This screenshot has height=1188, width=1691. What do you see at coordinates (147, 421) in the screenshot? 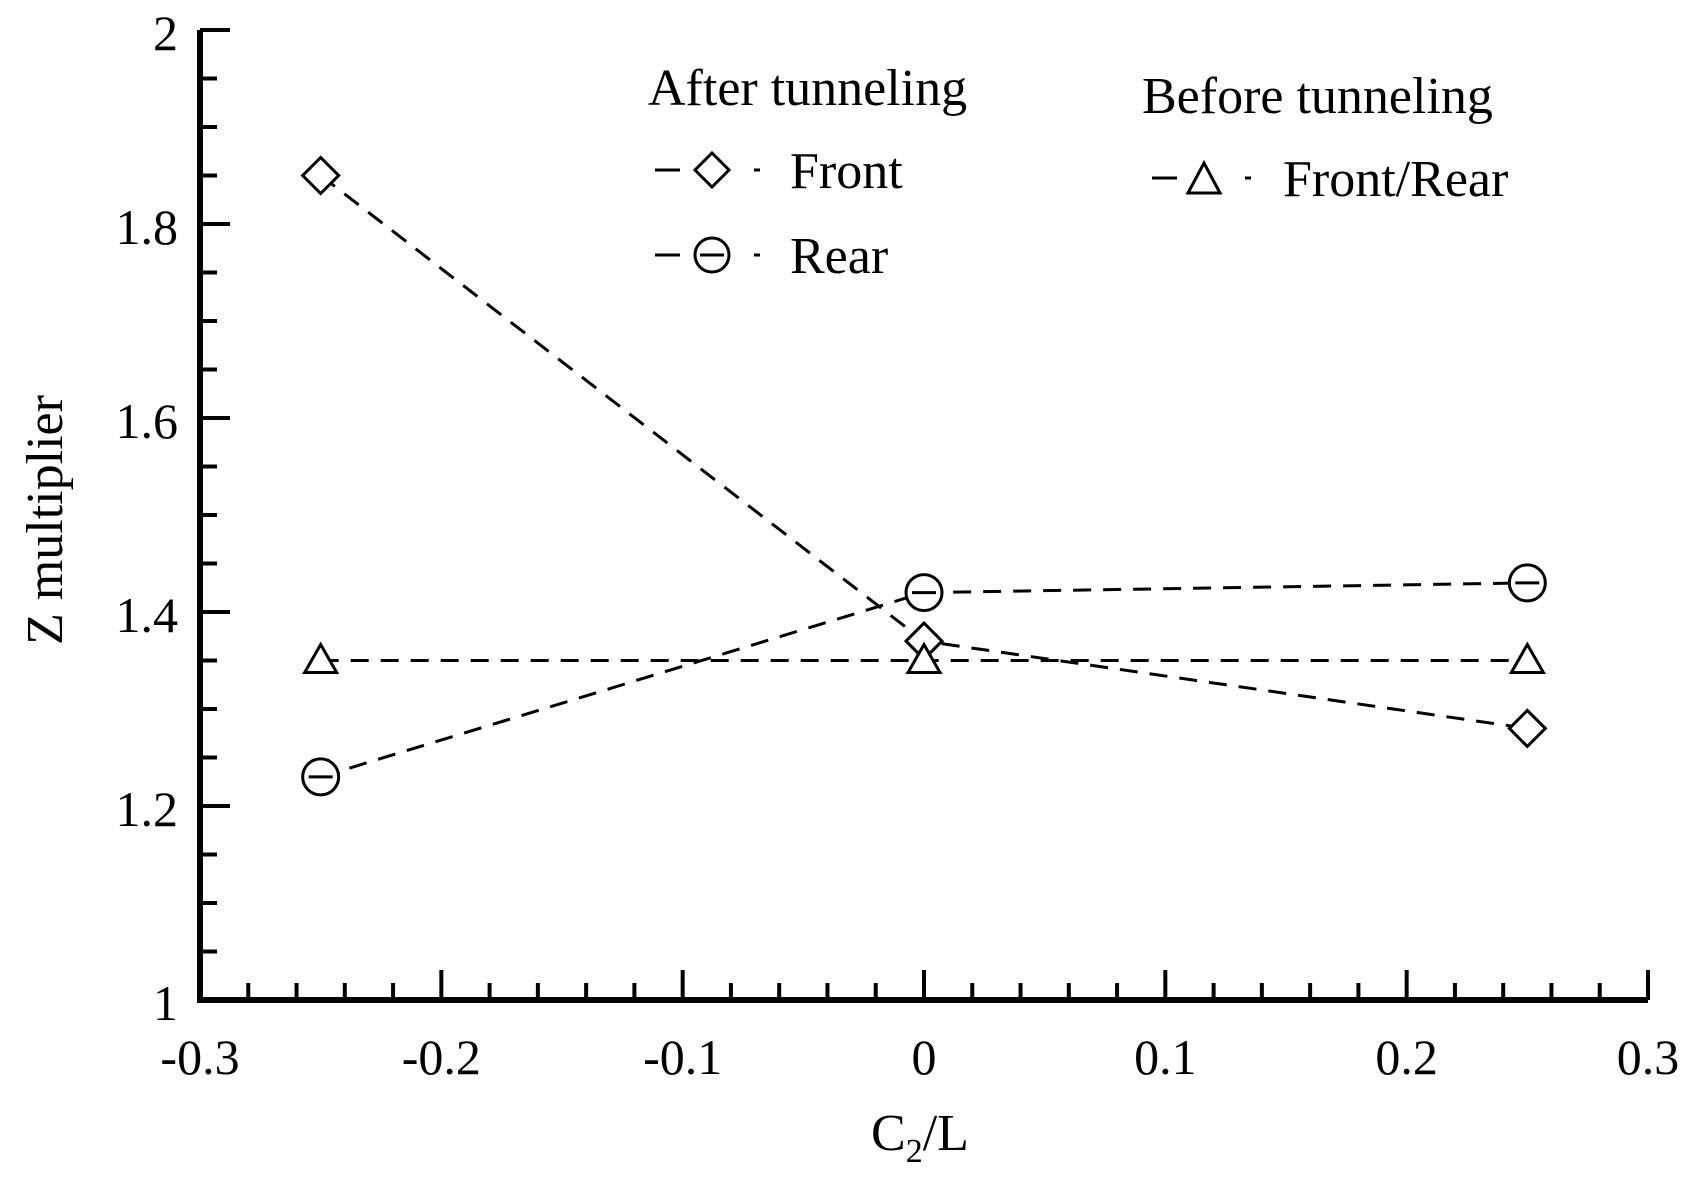
I see `y-tick-label: 1.6` at bounding box center [147, 421].